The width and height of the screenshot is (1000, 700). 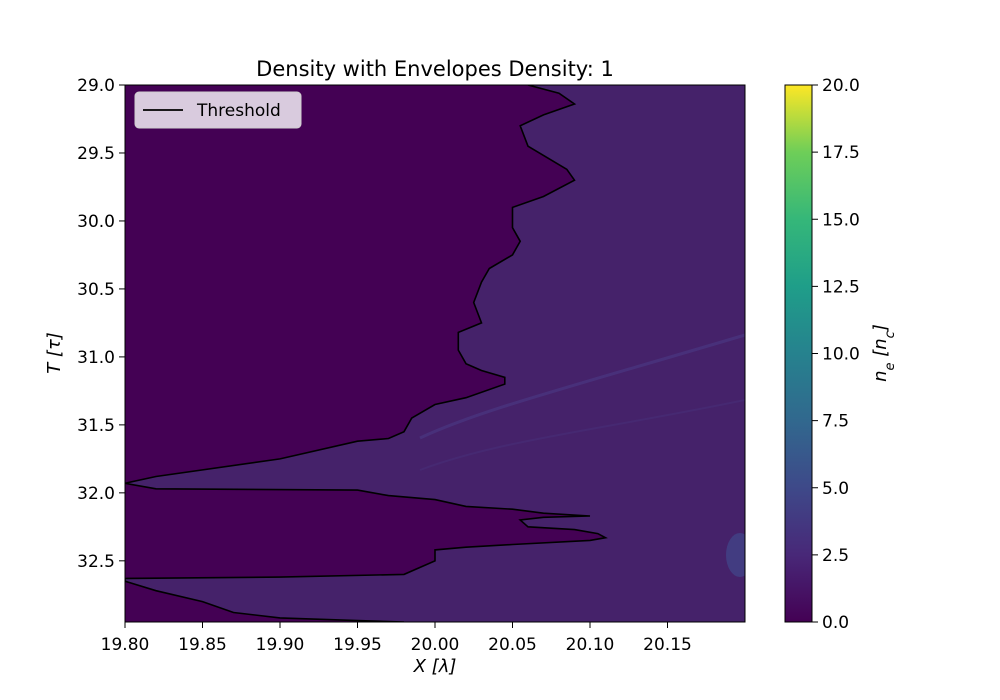 I want to click on colorbar-tick-label: 7.5, so click(x=835, y=422).